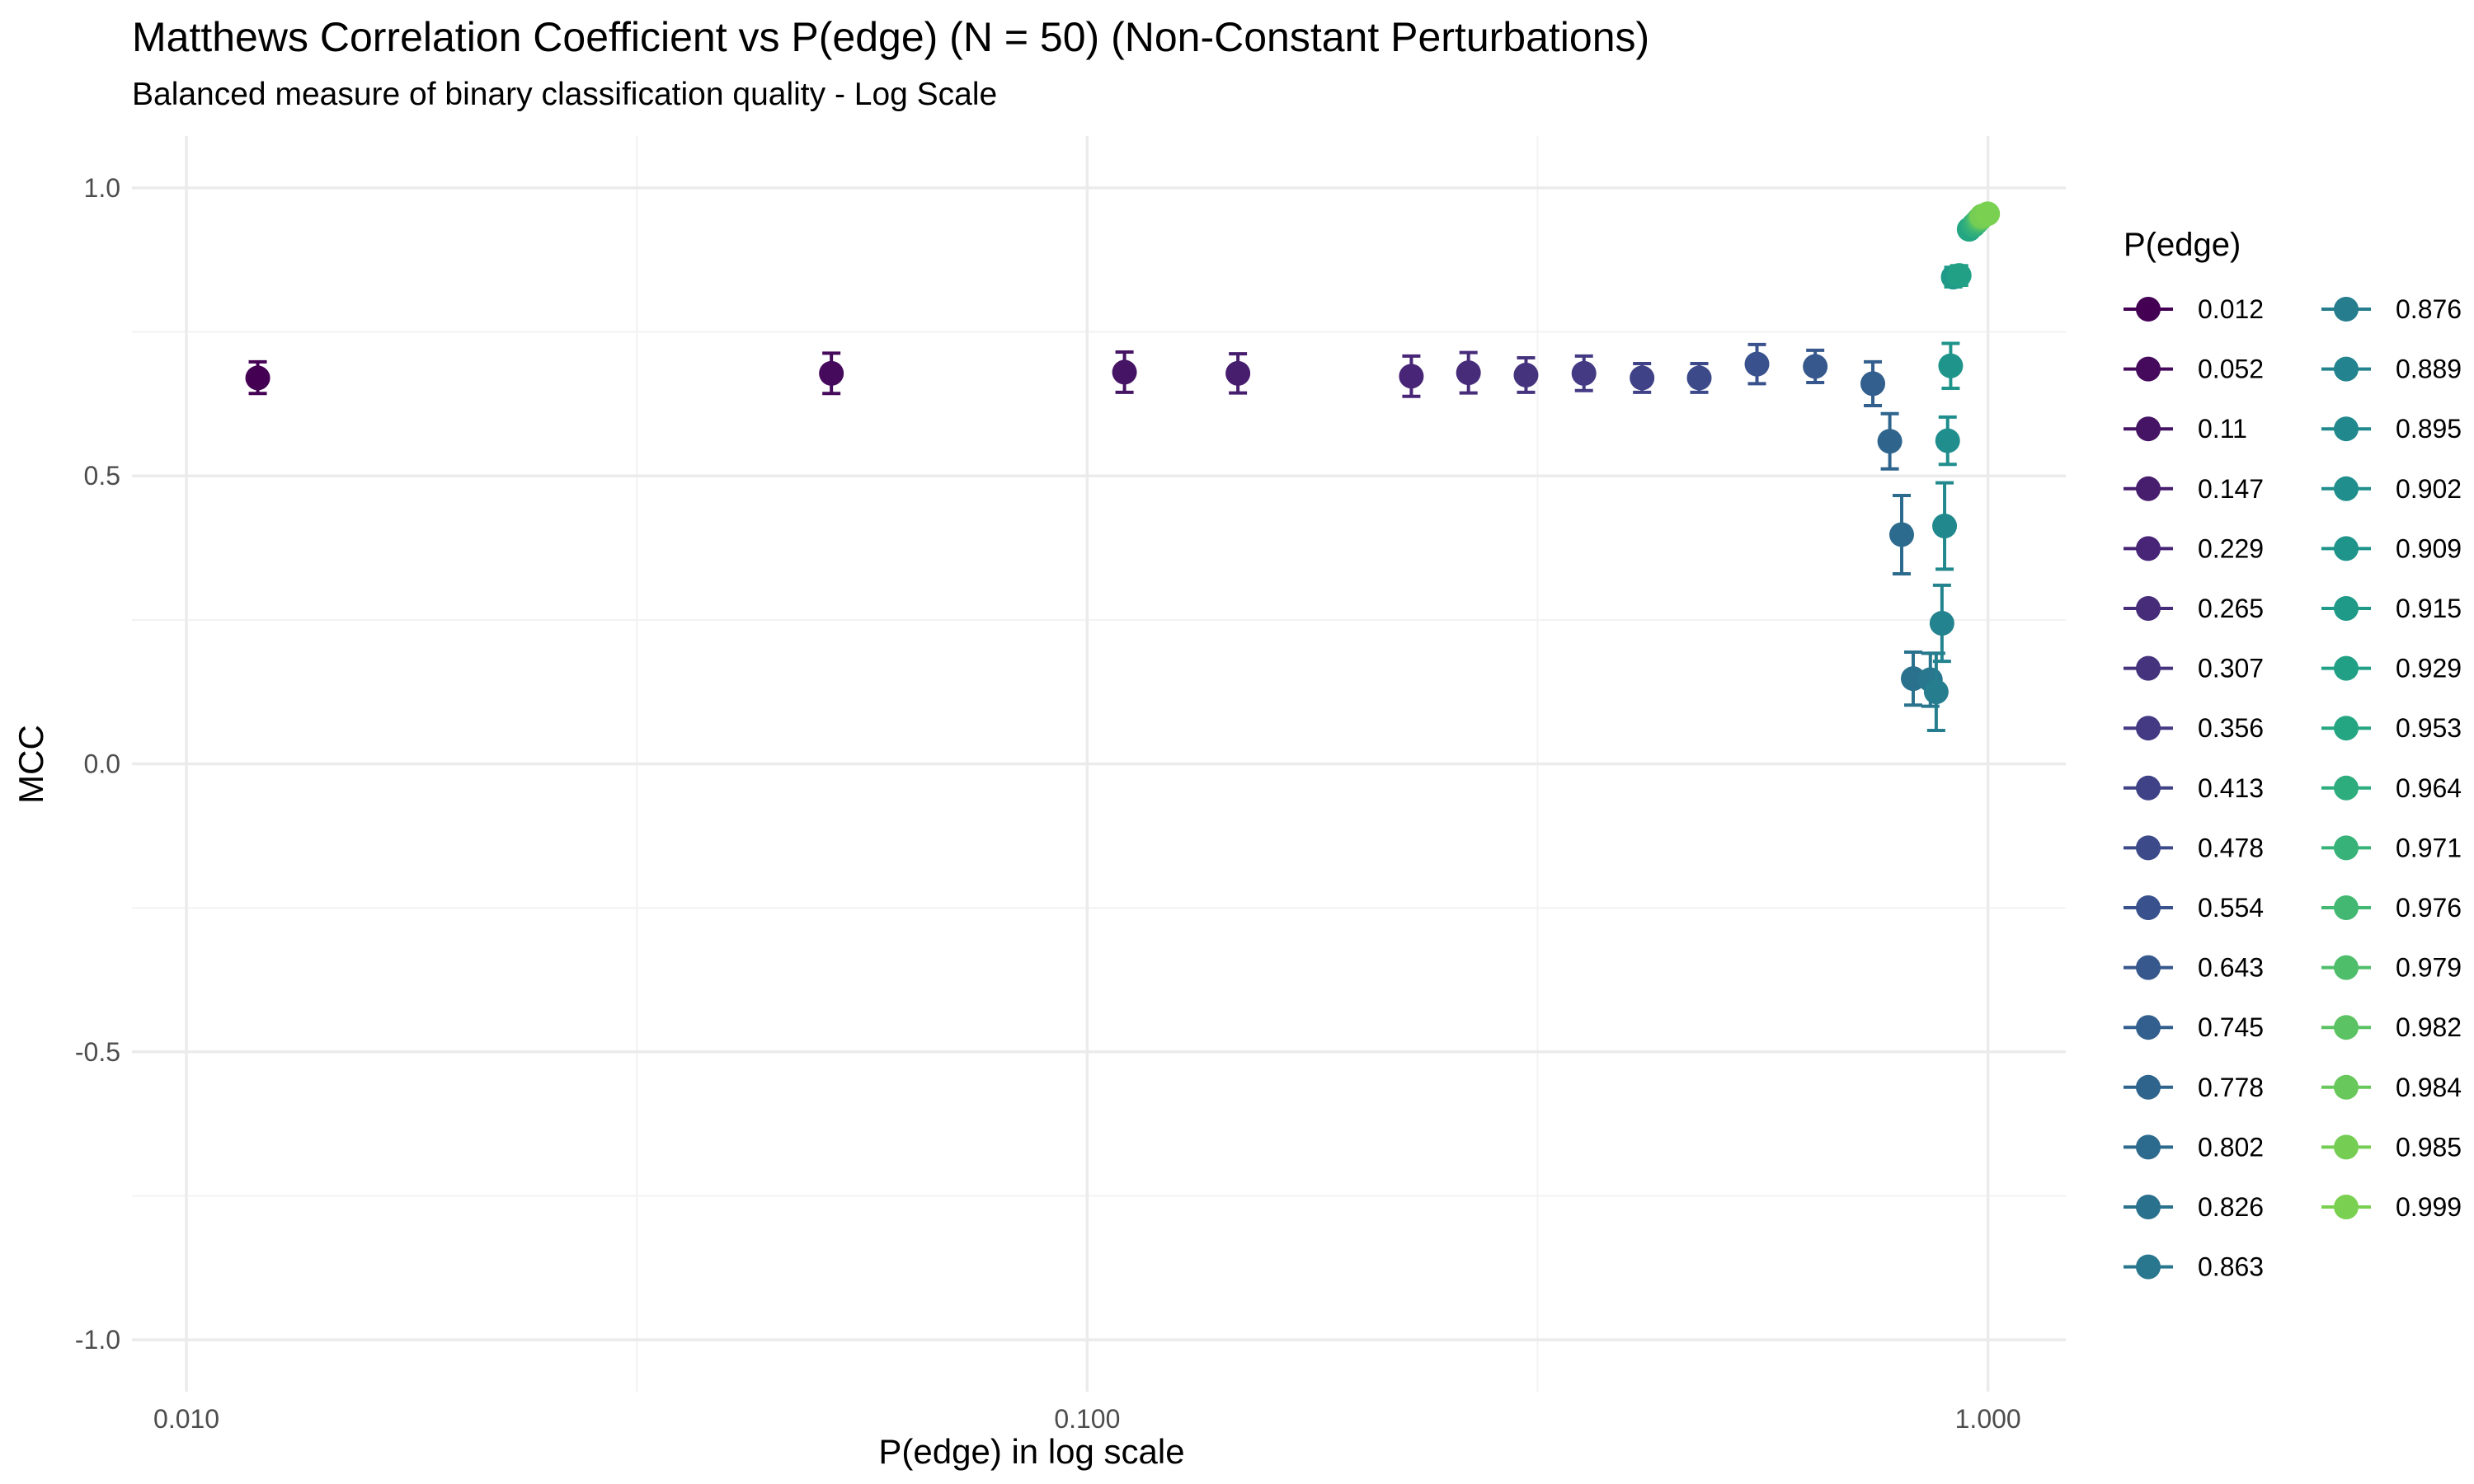  Describe the element at coordinates (2429, 309) in the screenshot. I see `legend-label: 0.876` at that location.